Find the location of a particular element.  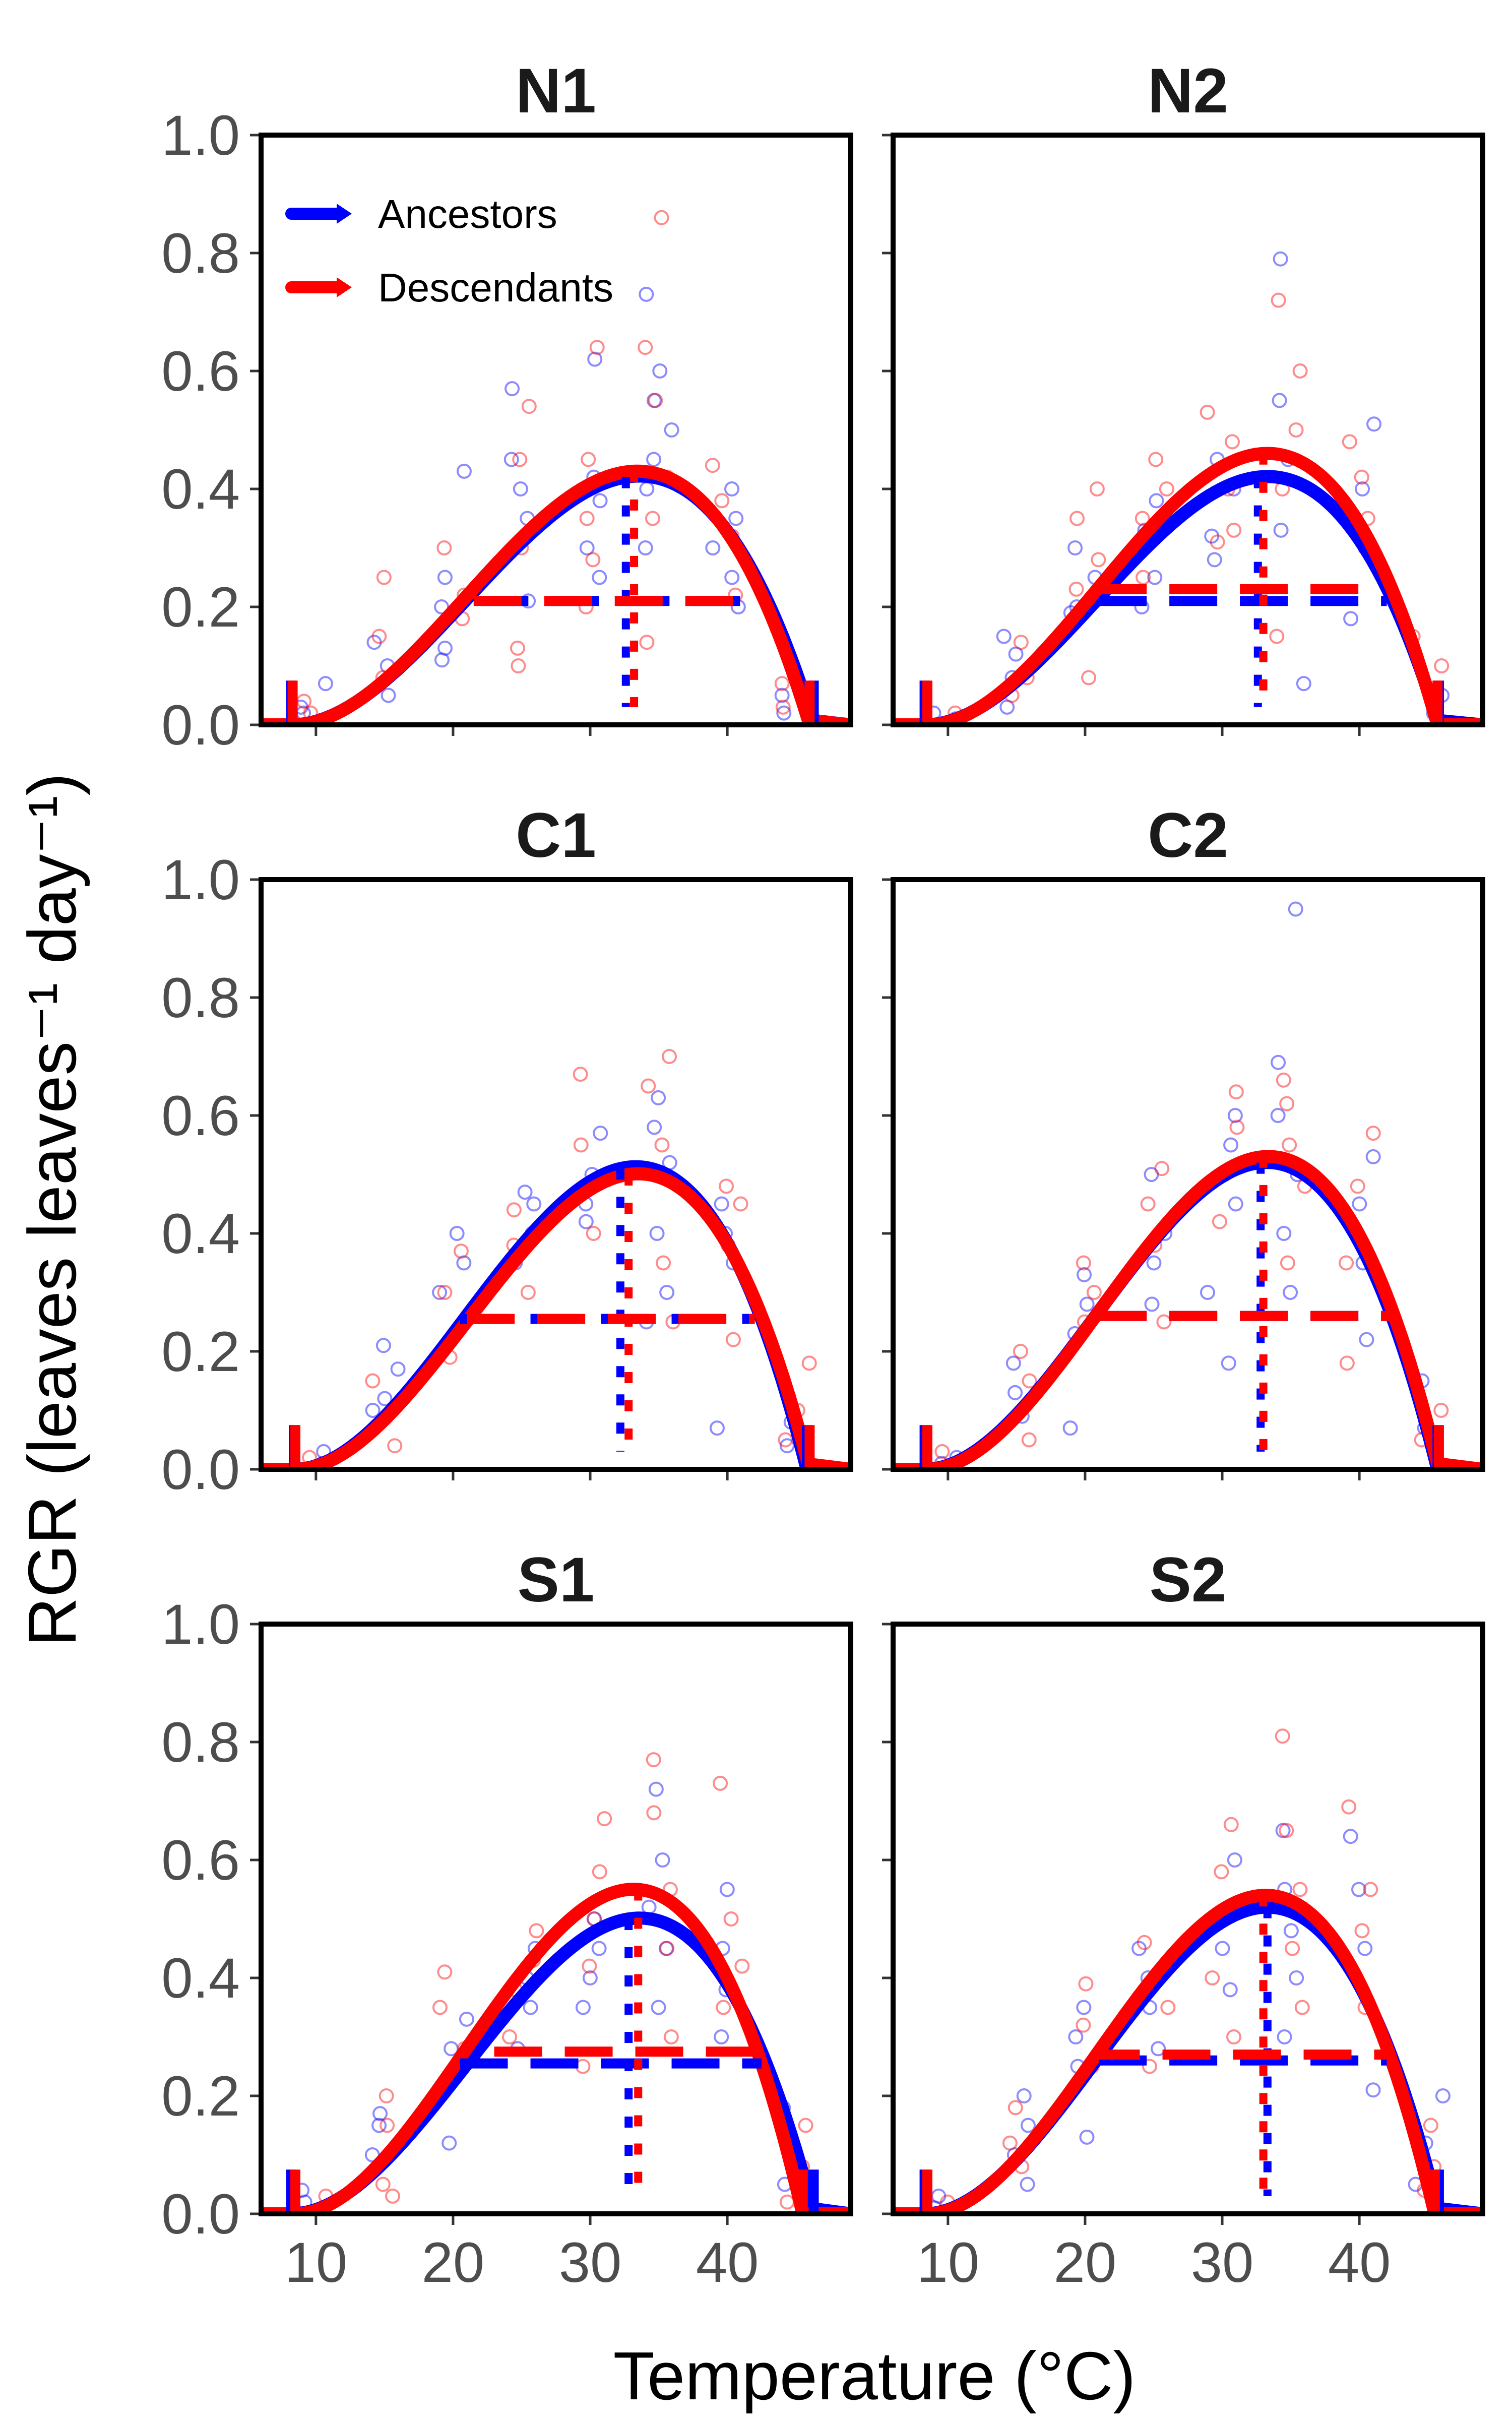

panel-title: S2 is located at coordinates (1188, 1580).